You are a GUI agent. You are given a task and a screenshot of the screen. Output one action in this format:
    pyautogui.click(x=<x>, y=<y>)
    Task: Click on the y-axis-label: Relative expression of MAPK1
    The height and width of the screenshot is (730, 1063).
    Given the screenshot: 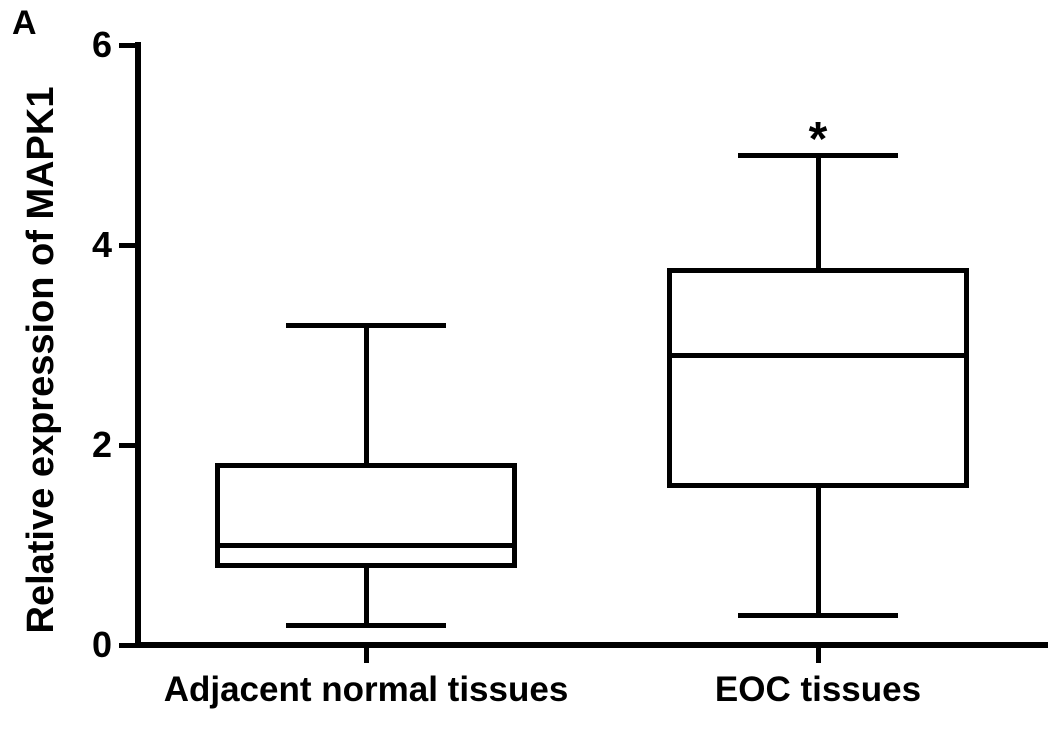 What is the action you would take?
    pyautogui.click(x=41, y=360)
    